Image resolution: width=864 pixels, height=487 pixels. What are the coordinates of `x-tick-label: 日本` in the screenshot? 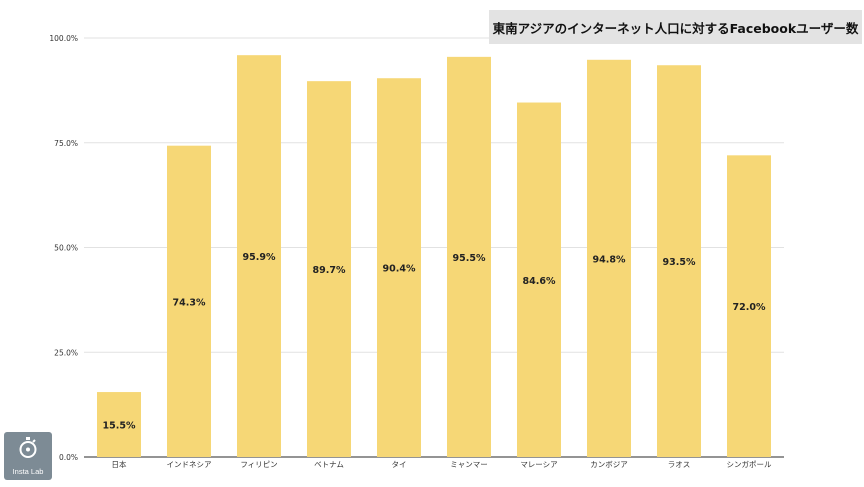 It's located at (119, 464).